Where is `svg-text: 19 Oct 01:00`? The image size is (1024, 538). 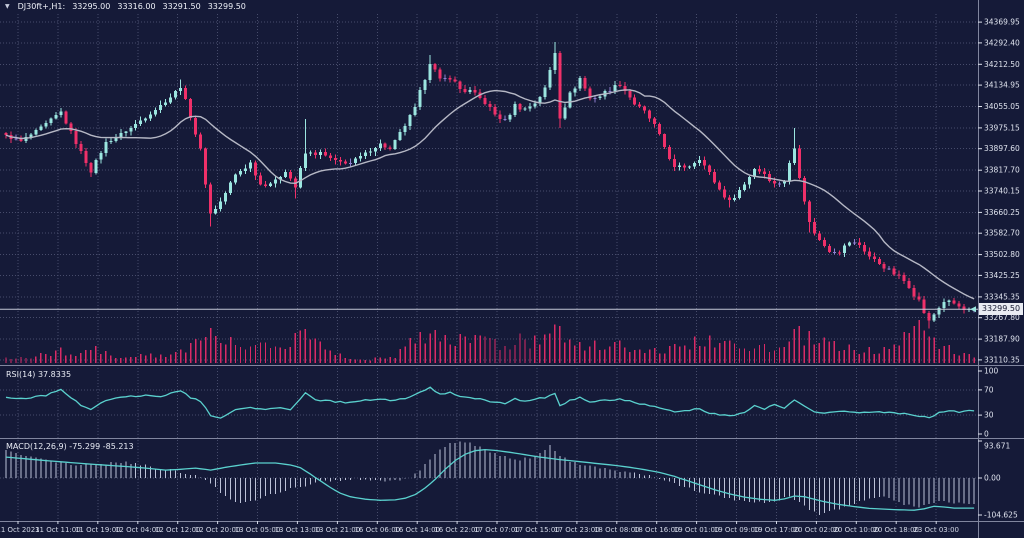 svg-text: 19 Oct 01:00 is located at coordinates (697, 530).